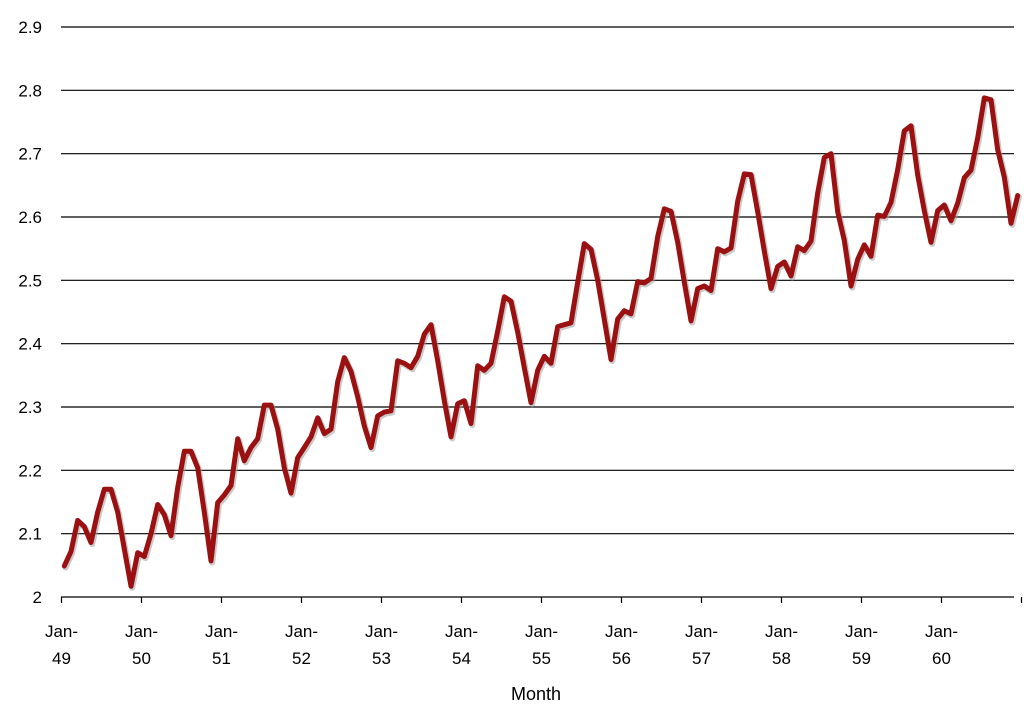 The image size is (1024, 713). What do you see at coordinates (861, 645) in the screenshot?
I see `x-tick-label: Jan-59` at bounding box center [861, 645].